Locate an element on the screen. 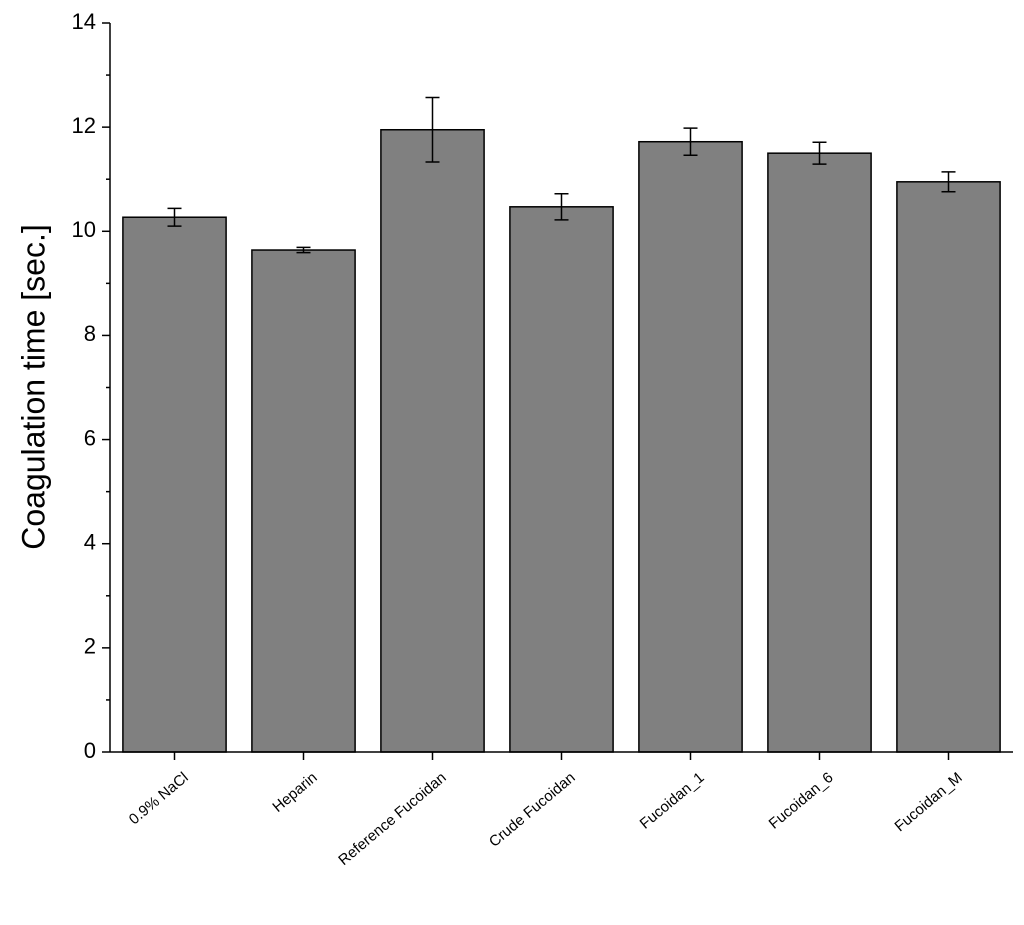 This screenshot has width=1024, height=925. y-tick-label: 6 is located at coordinates (90, 437).